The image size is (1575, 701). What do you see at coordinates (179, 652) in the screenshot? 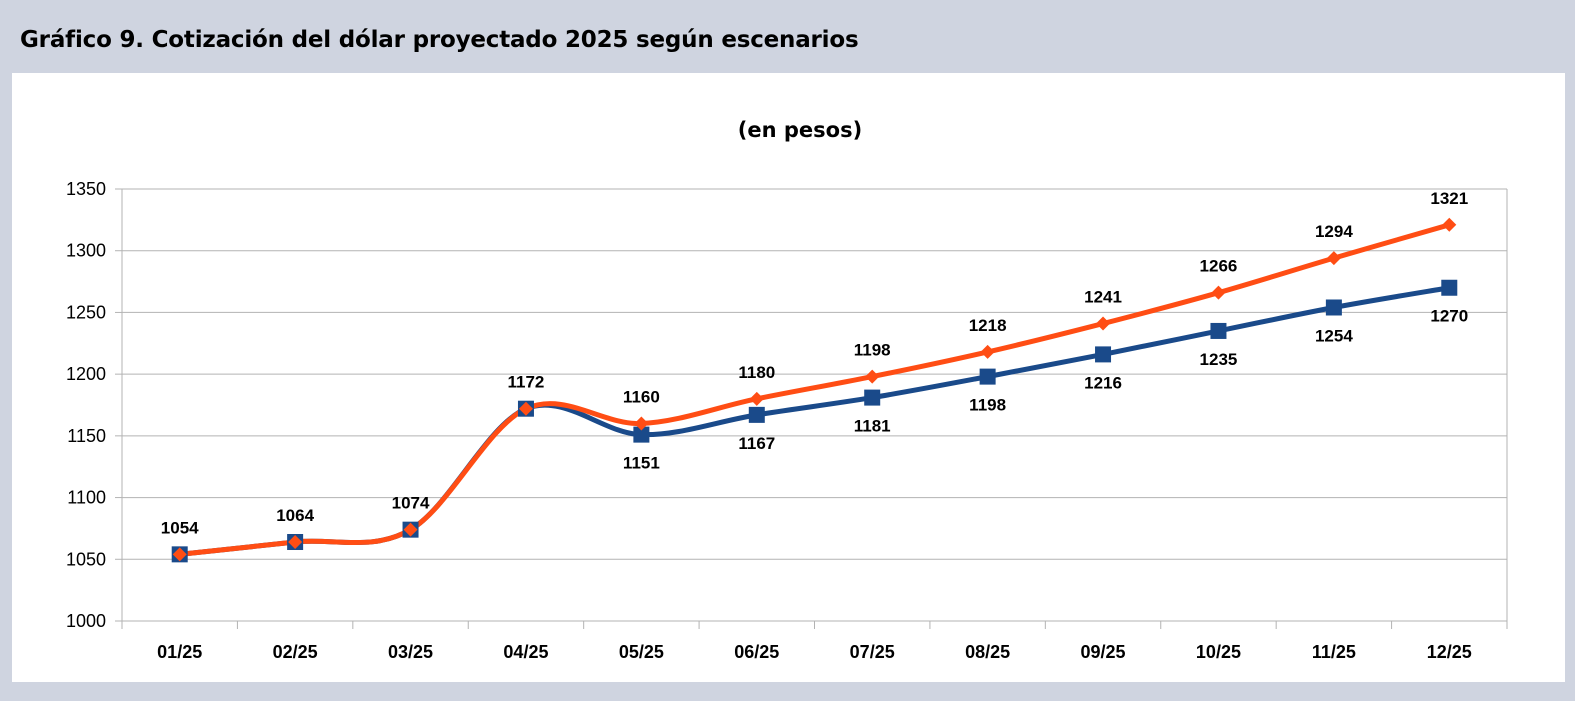
I see `xtick-label-01-25: 01/25` at bounding box center [179, 652].